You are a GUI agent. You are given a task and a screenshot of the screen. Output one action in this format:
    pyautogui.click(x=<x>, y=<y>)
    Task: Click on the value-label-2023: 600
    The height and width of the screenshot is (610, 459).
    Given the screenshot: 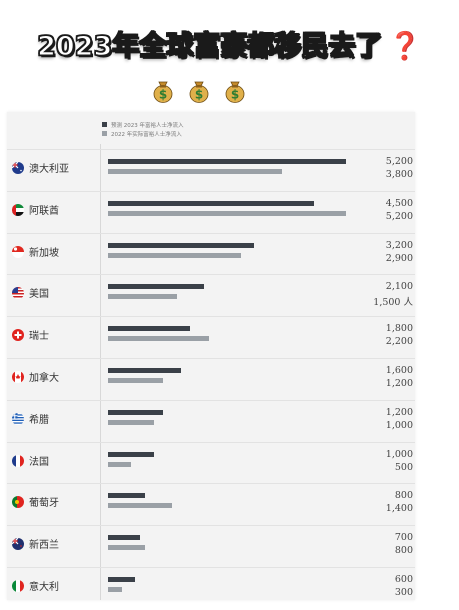 What is the action you would take?
    pyautogui.click(x=403, y=579)
    